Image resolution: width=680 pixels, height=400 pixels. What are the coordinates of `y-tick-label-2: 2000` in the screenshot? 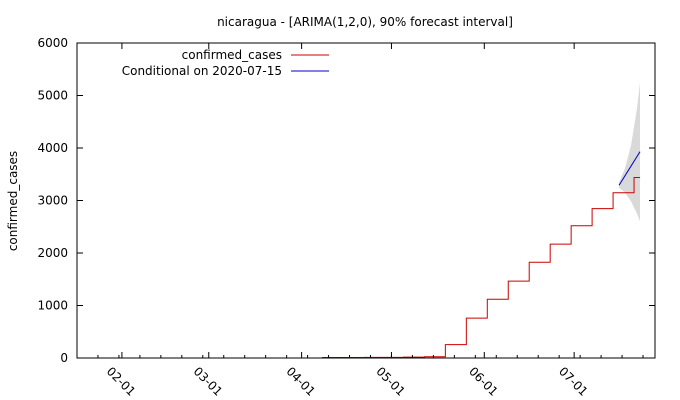 It's located at (52, 253).